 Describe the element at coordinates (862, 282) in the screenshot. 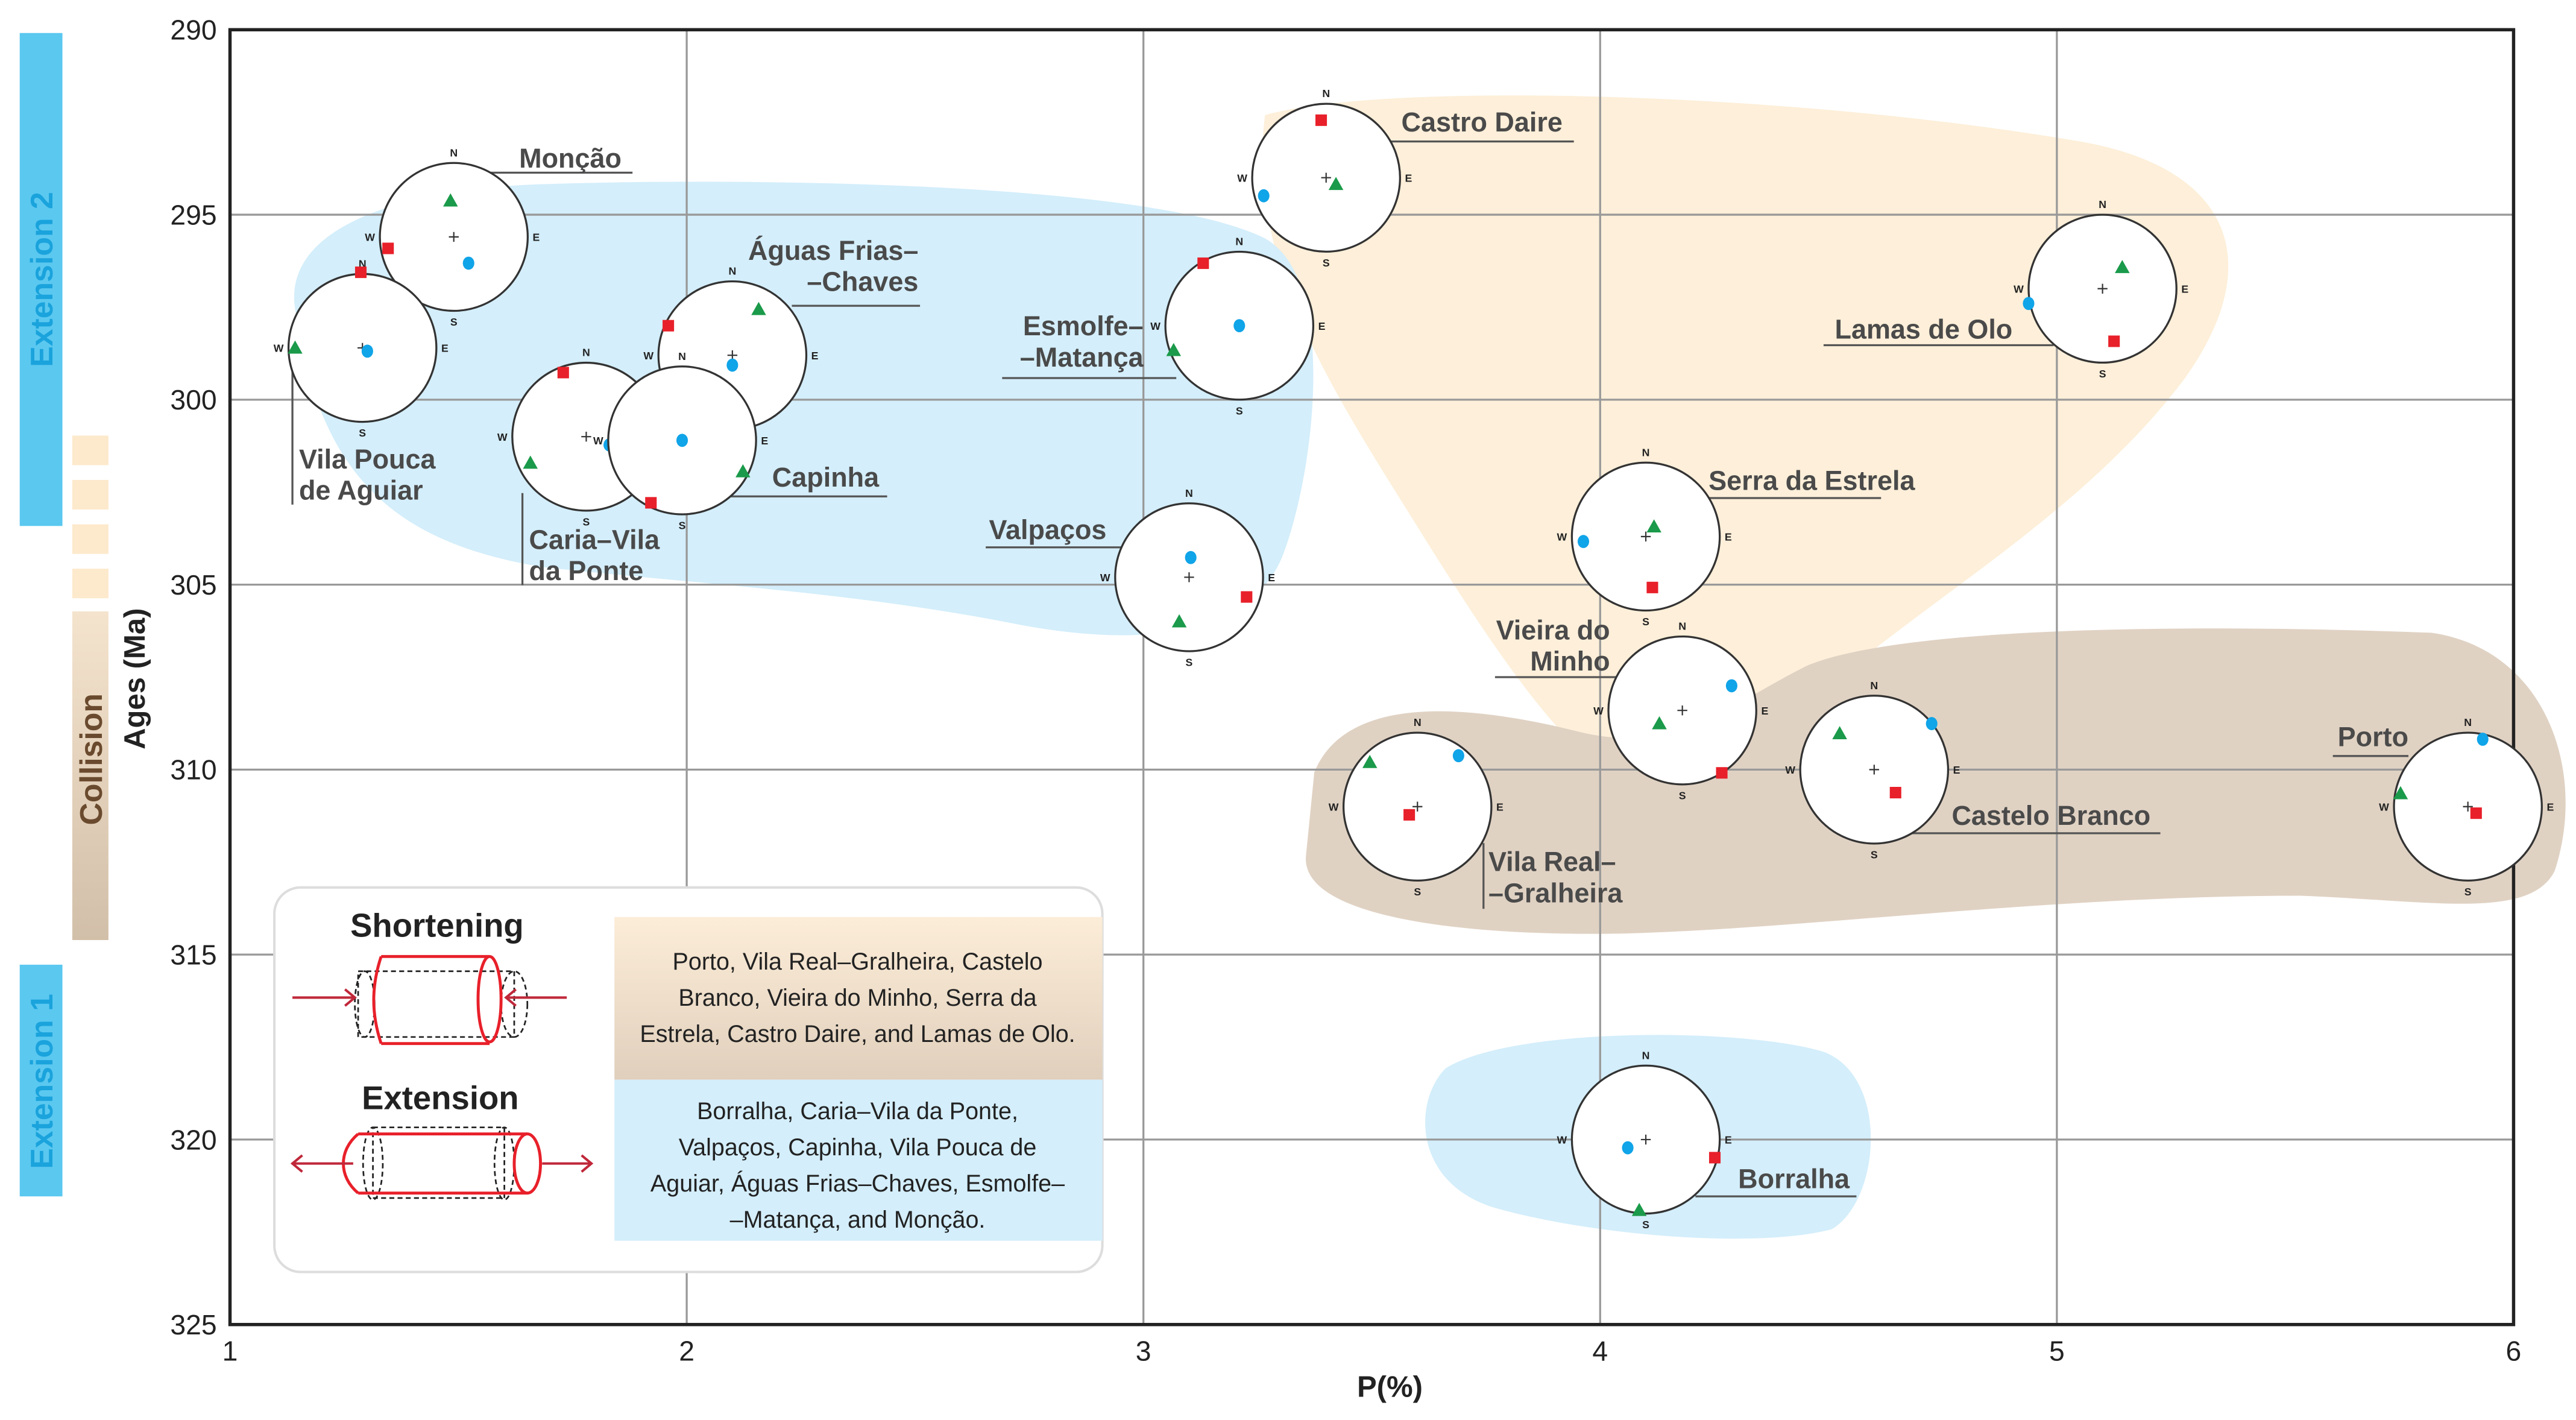

I see `site-label: –Chaves` at that location.